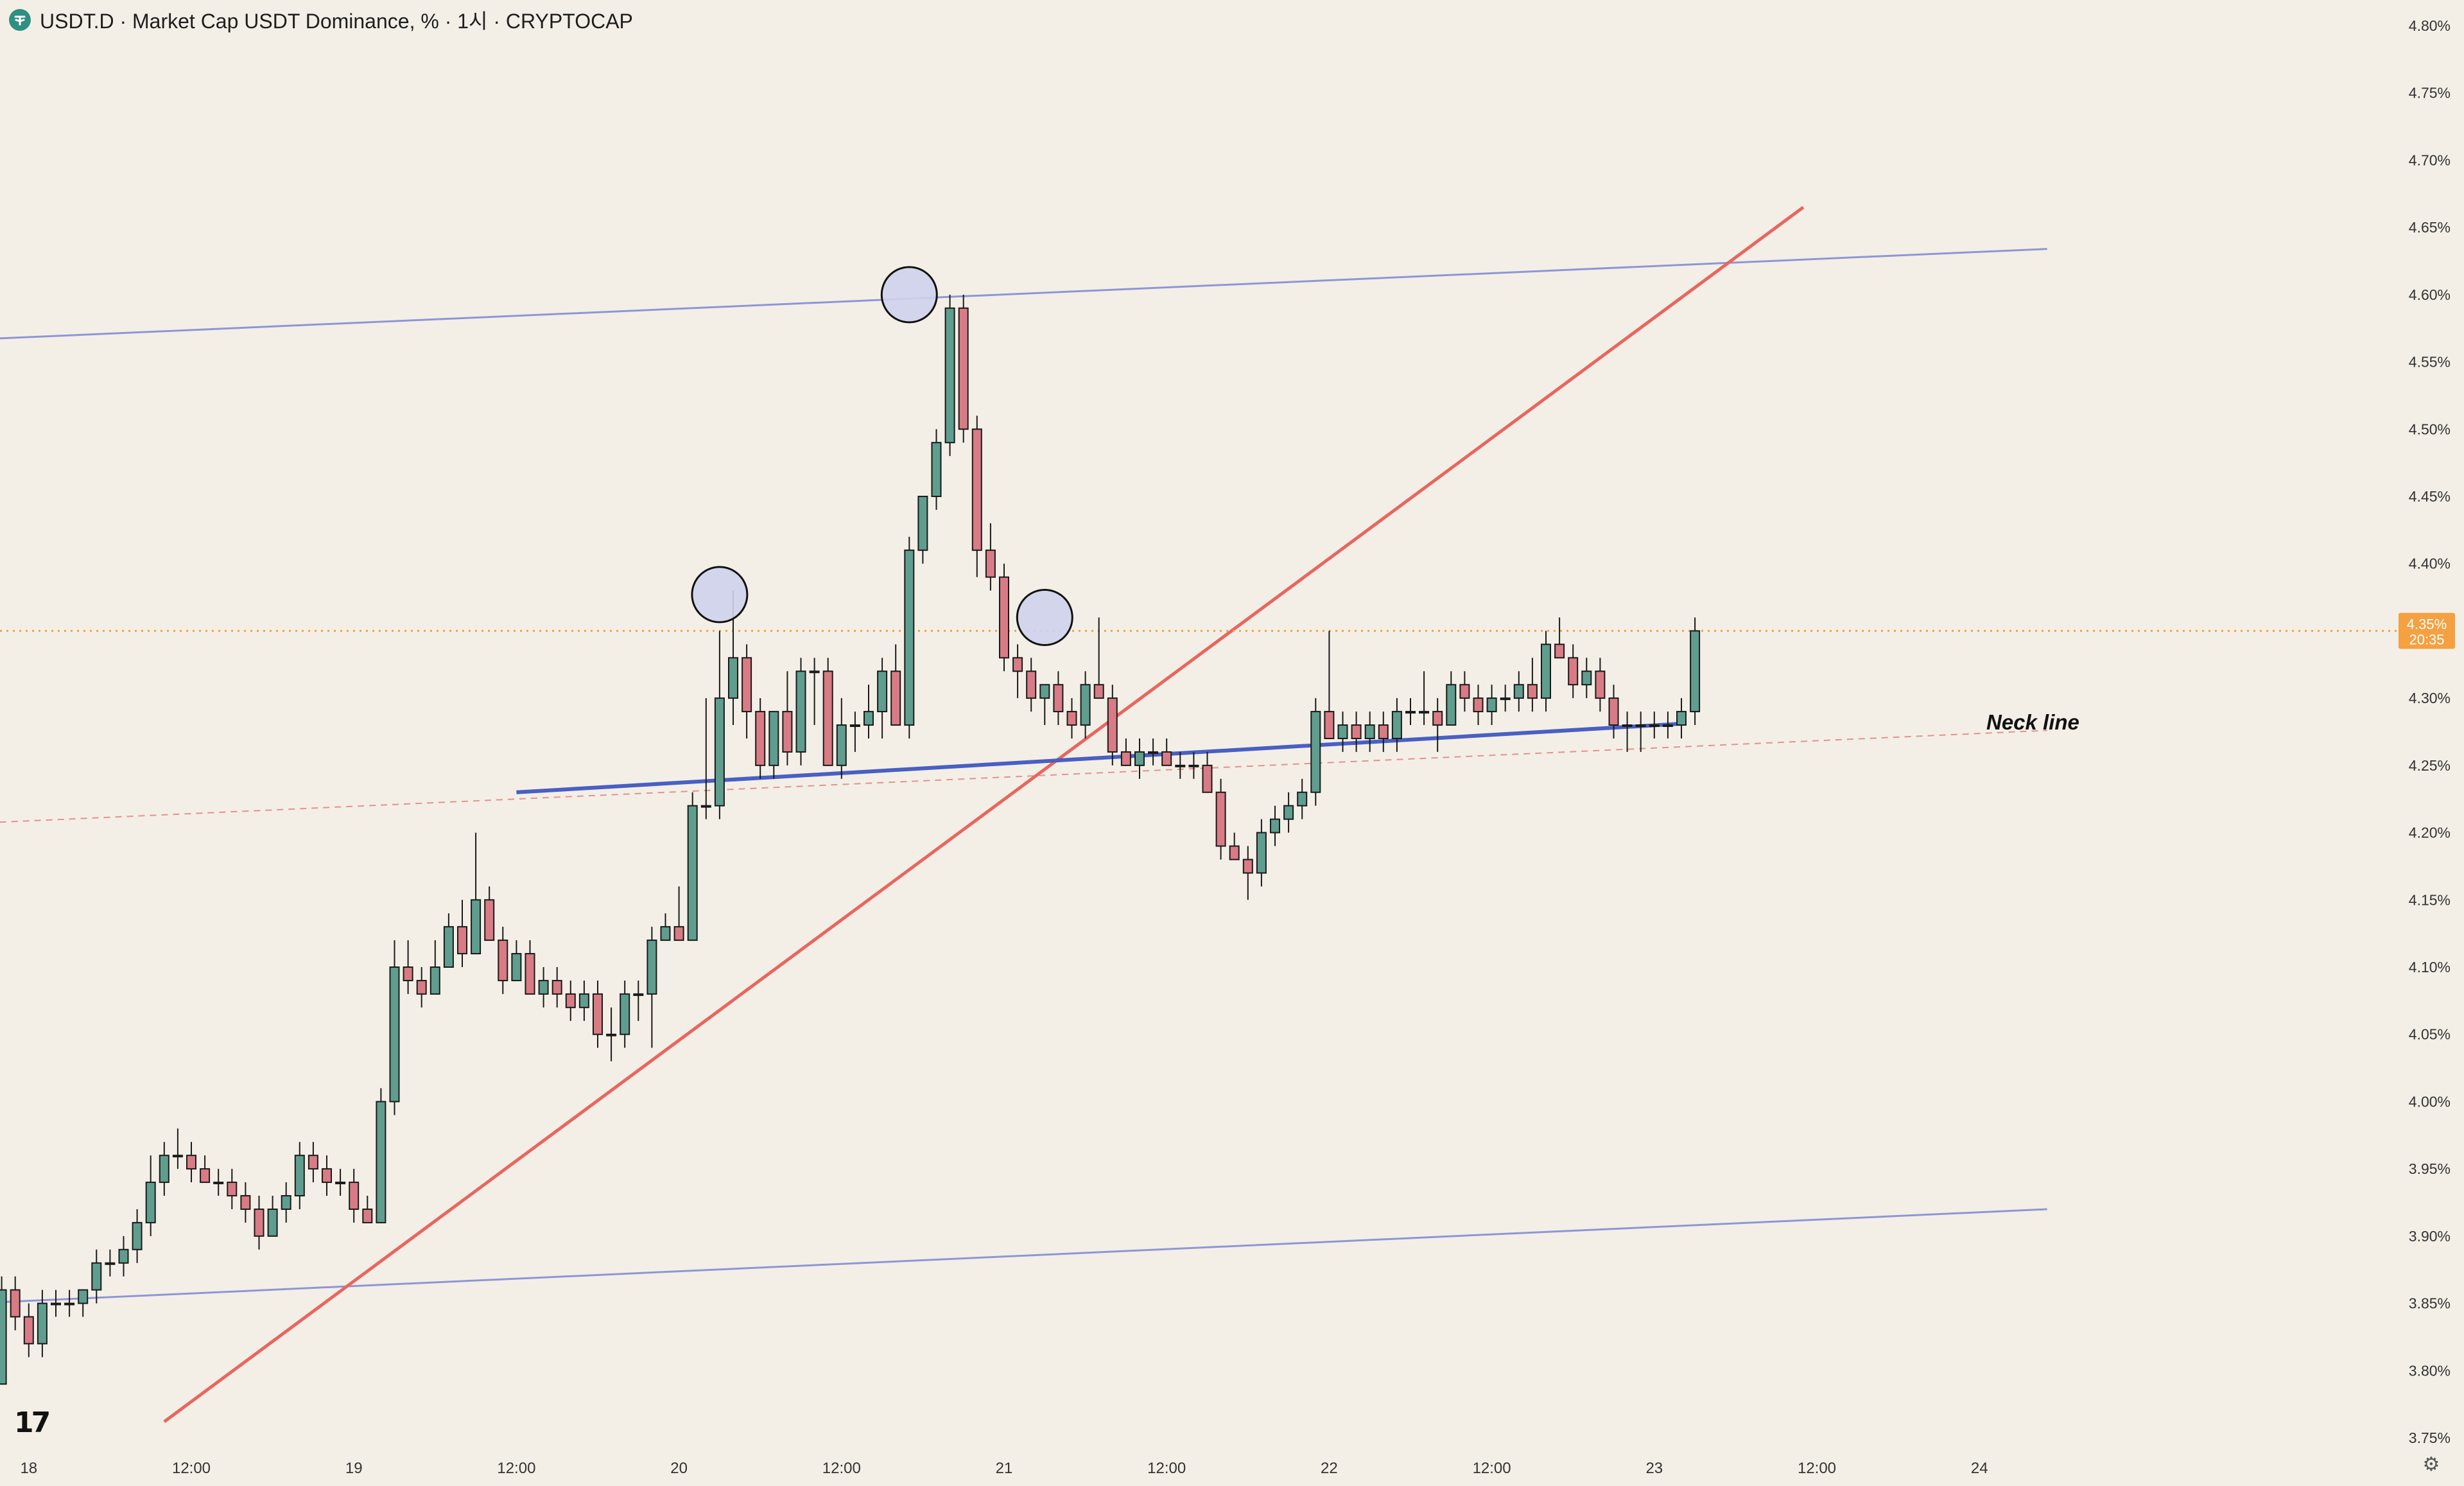 The image size is (2464, 1486). I want to click on neck-line, so click(1099, 757).